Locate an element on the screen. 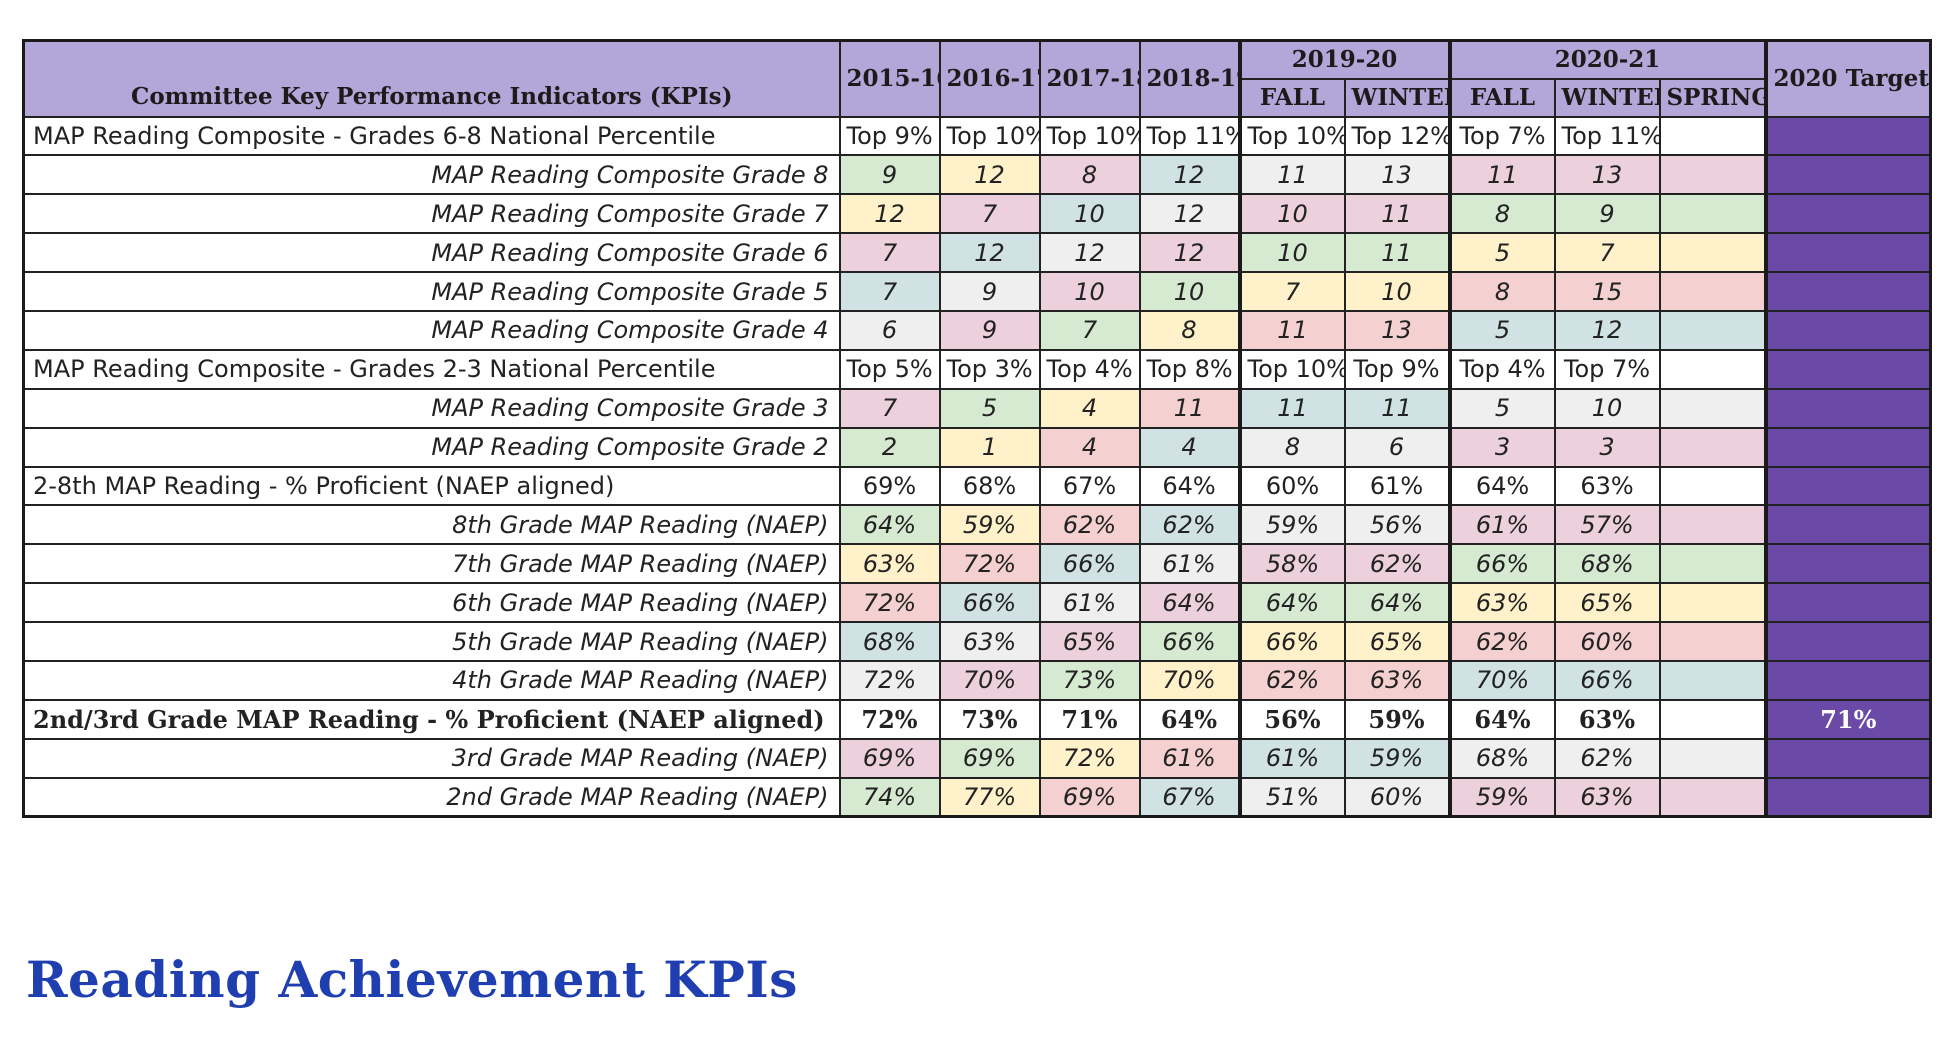 This screenshot has width=1947, height=1052. kpi-value-cell: 13 is located at coordinates (1607, 175).